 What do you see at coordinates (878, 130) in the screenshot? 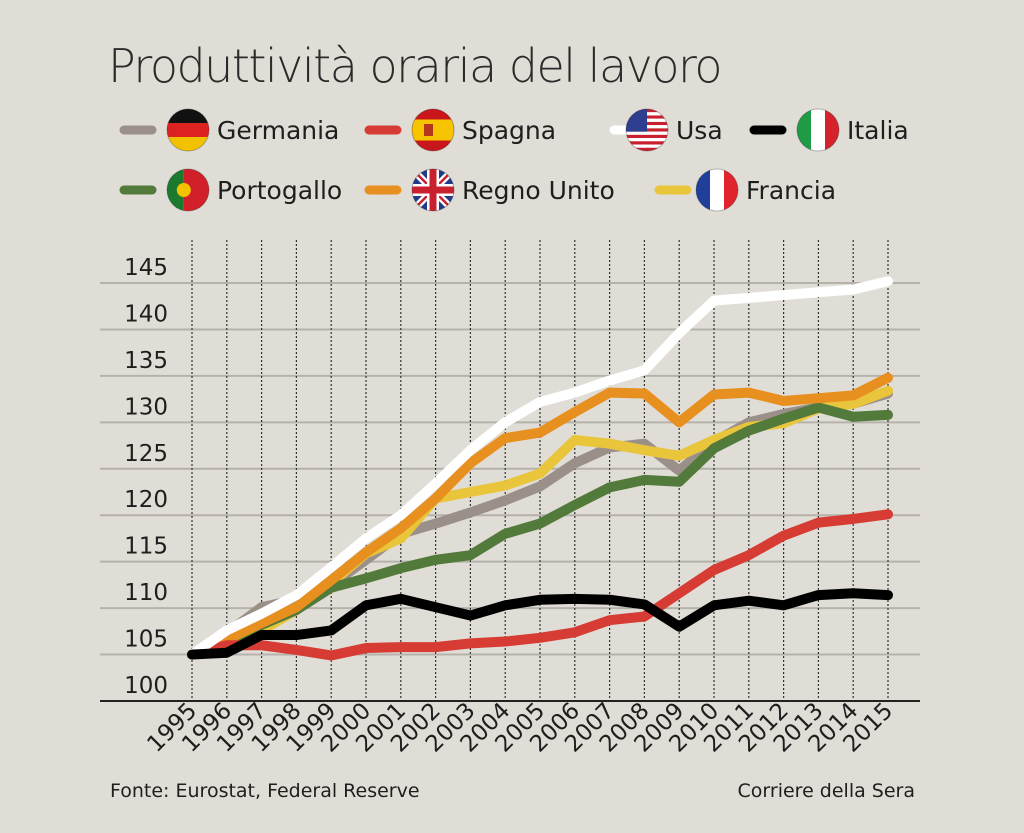
I see `legend-label: Italia` at bounding box center [878, 130].